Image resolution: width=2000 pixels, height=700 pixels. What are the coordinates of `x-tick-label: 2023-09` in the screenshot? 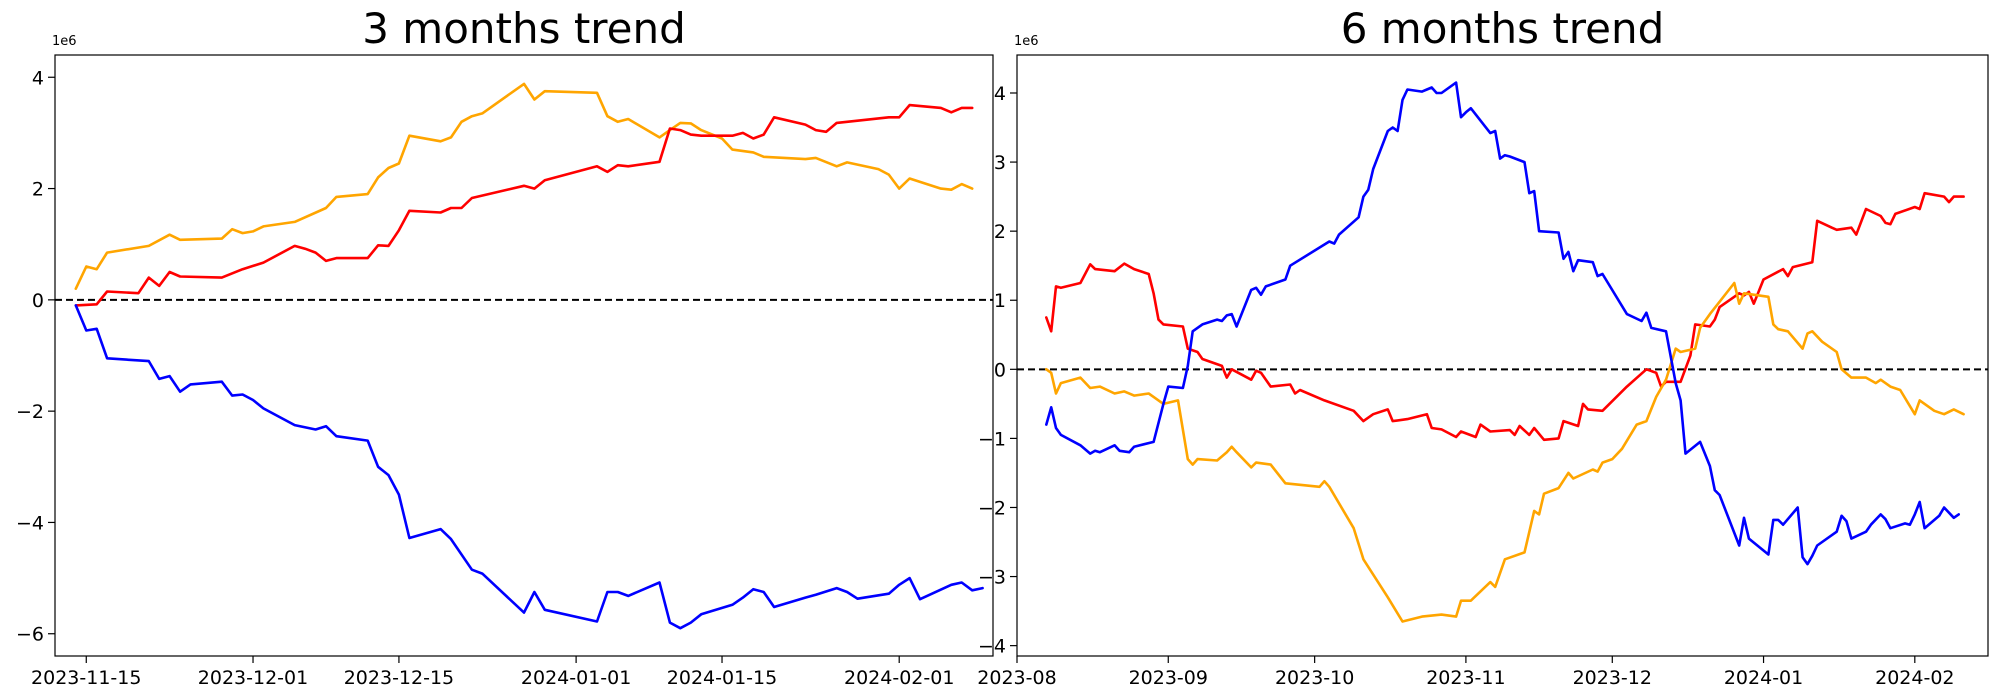 It's located at (1168, 678).